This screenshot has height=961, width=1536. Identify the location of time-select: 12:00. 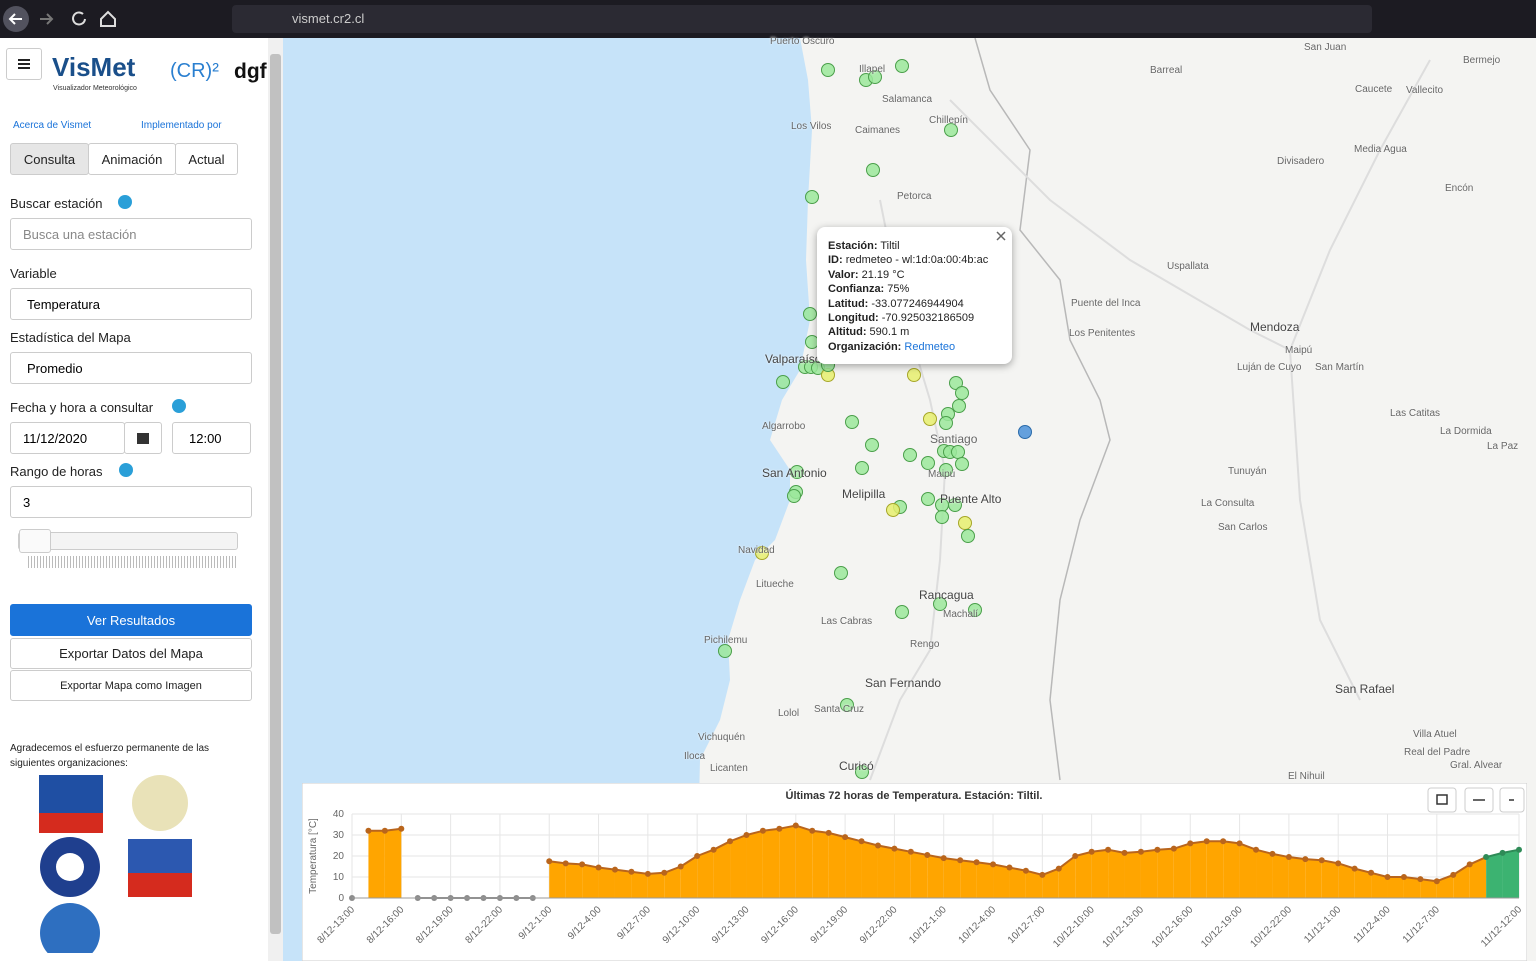
(211, 438).